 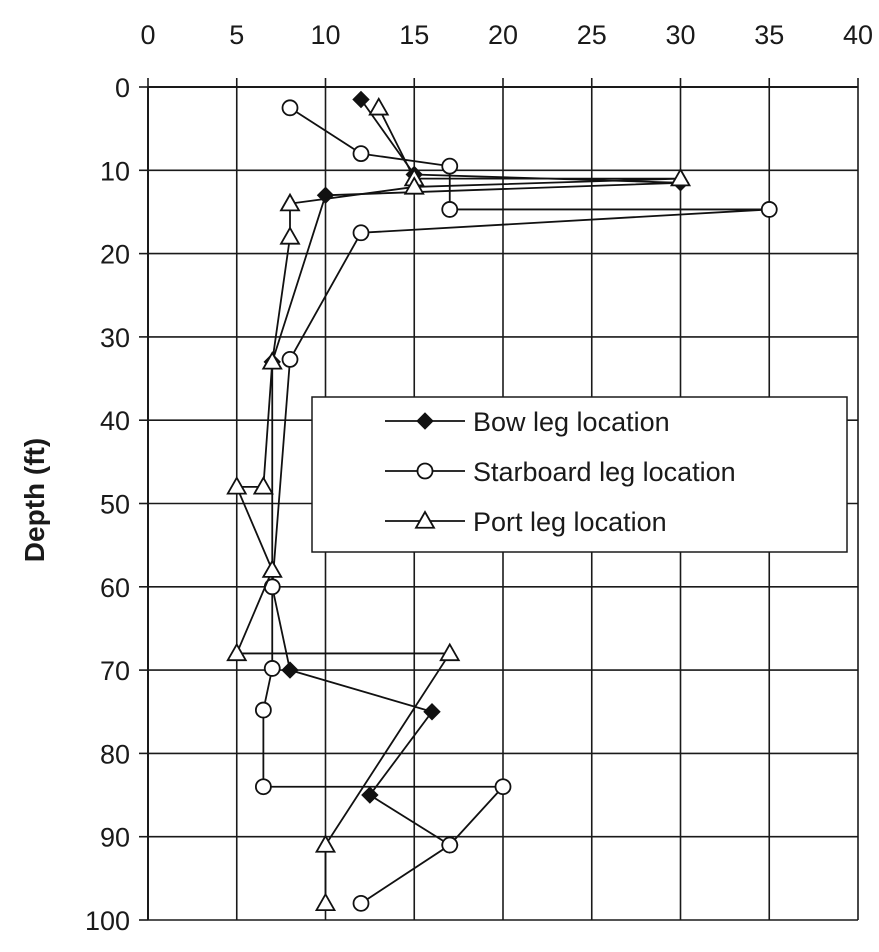 I want to click on legend-box, so click(x=579, y=474).